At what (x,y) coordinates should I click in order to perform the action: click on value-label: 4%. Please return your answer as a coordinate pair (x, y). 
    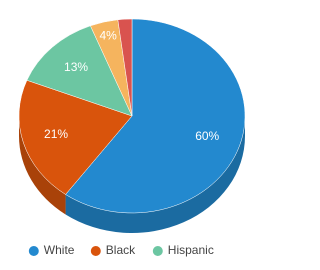
    Looking at the image, I should click on (108, 35).